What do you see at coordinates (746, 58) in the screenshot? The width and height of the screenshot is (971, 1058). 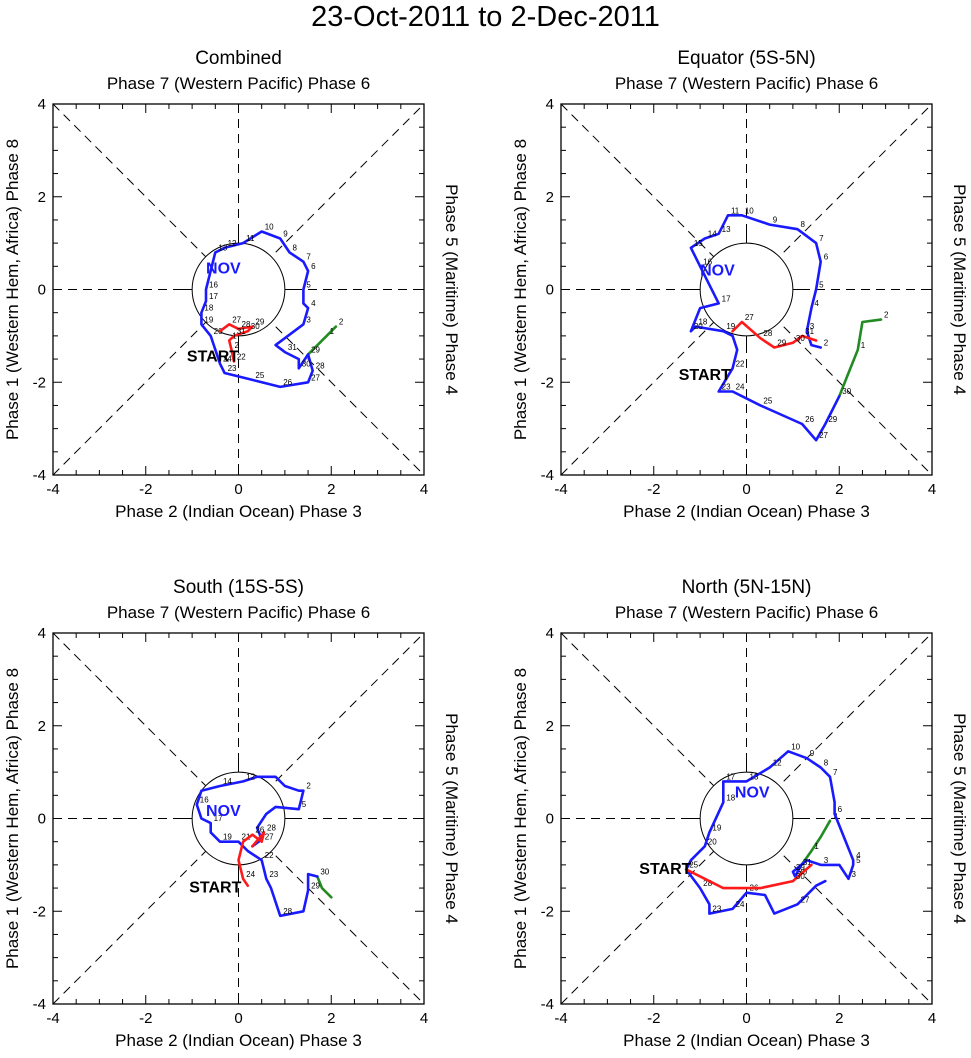 I see `panel-title: Equator (5S-5N)` at bounding box center [746, 58].